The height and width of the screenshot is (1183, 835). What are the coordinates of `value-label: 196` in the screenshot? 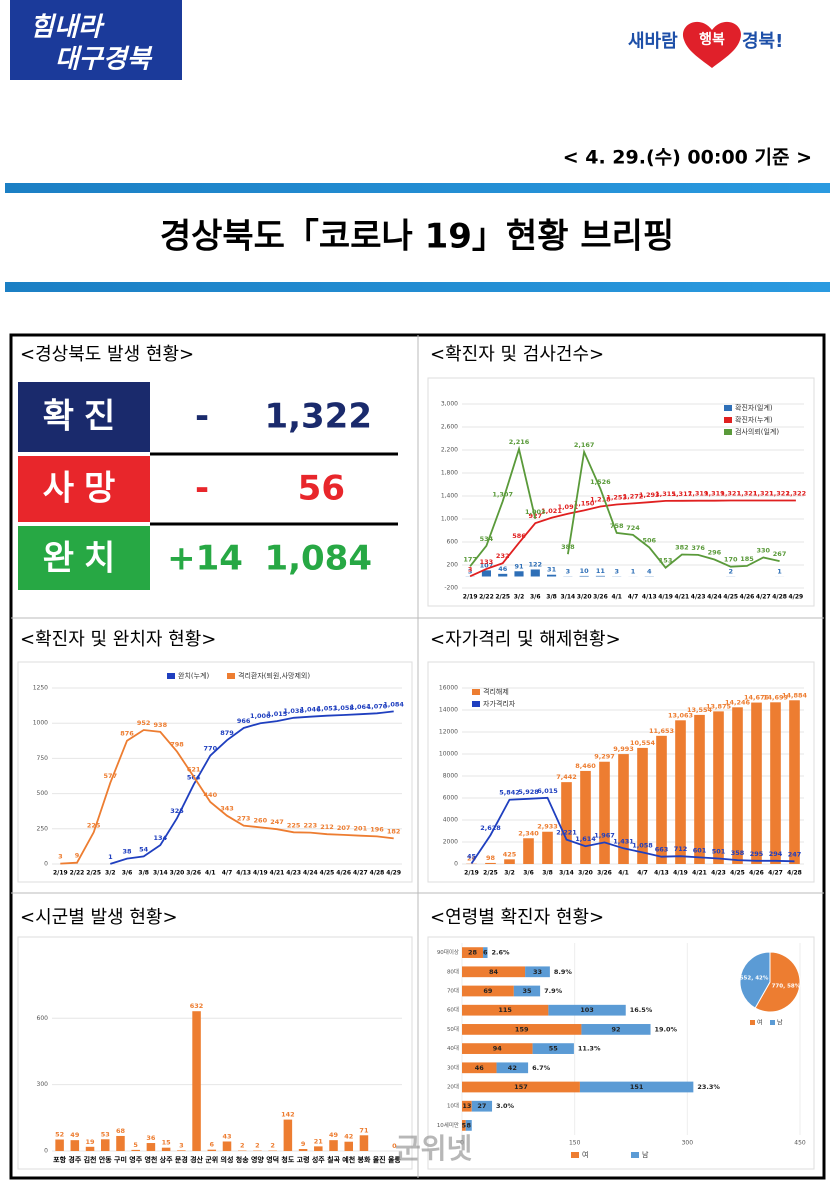 It's located at (377, 829).